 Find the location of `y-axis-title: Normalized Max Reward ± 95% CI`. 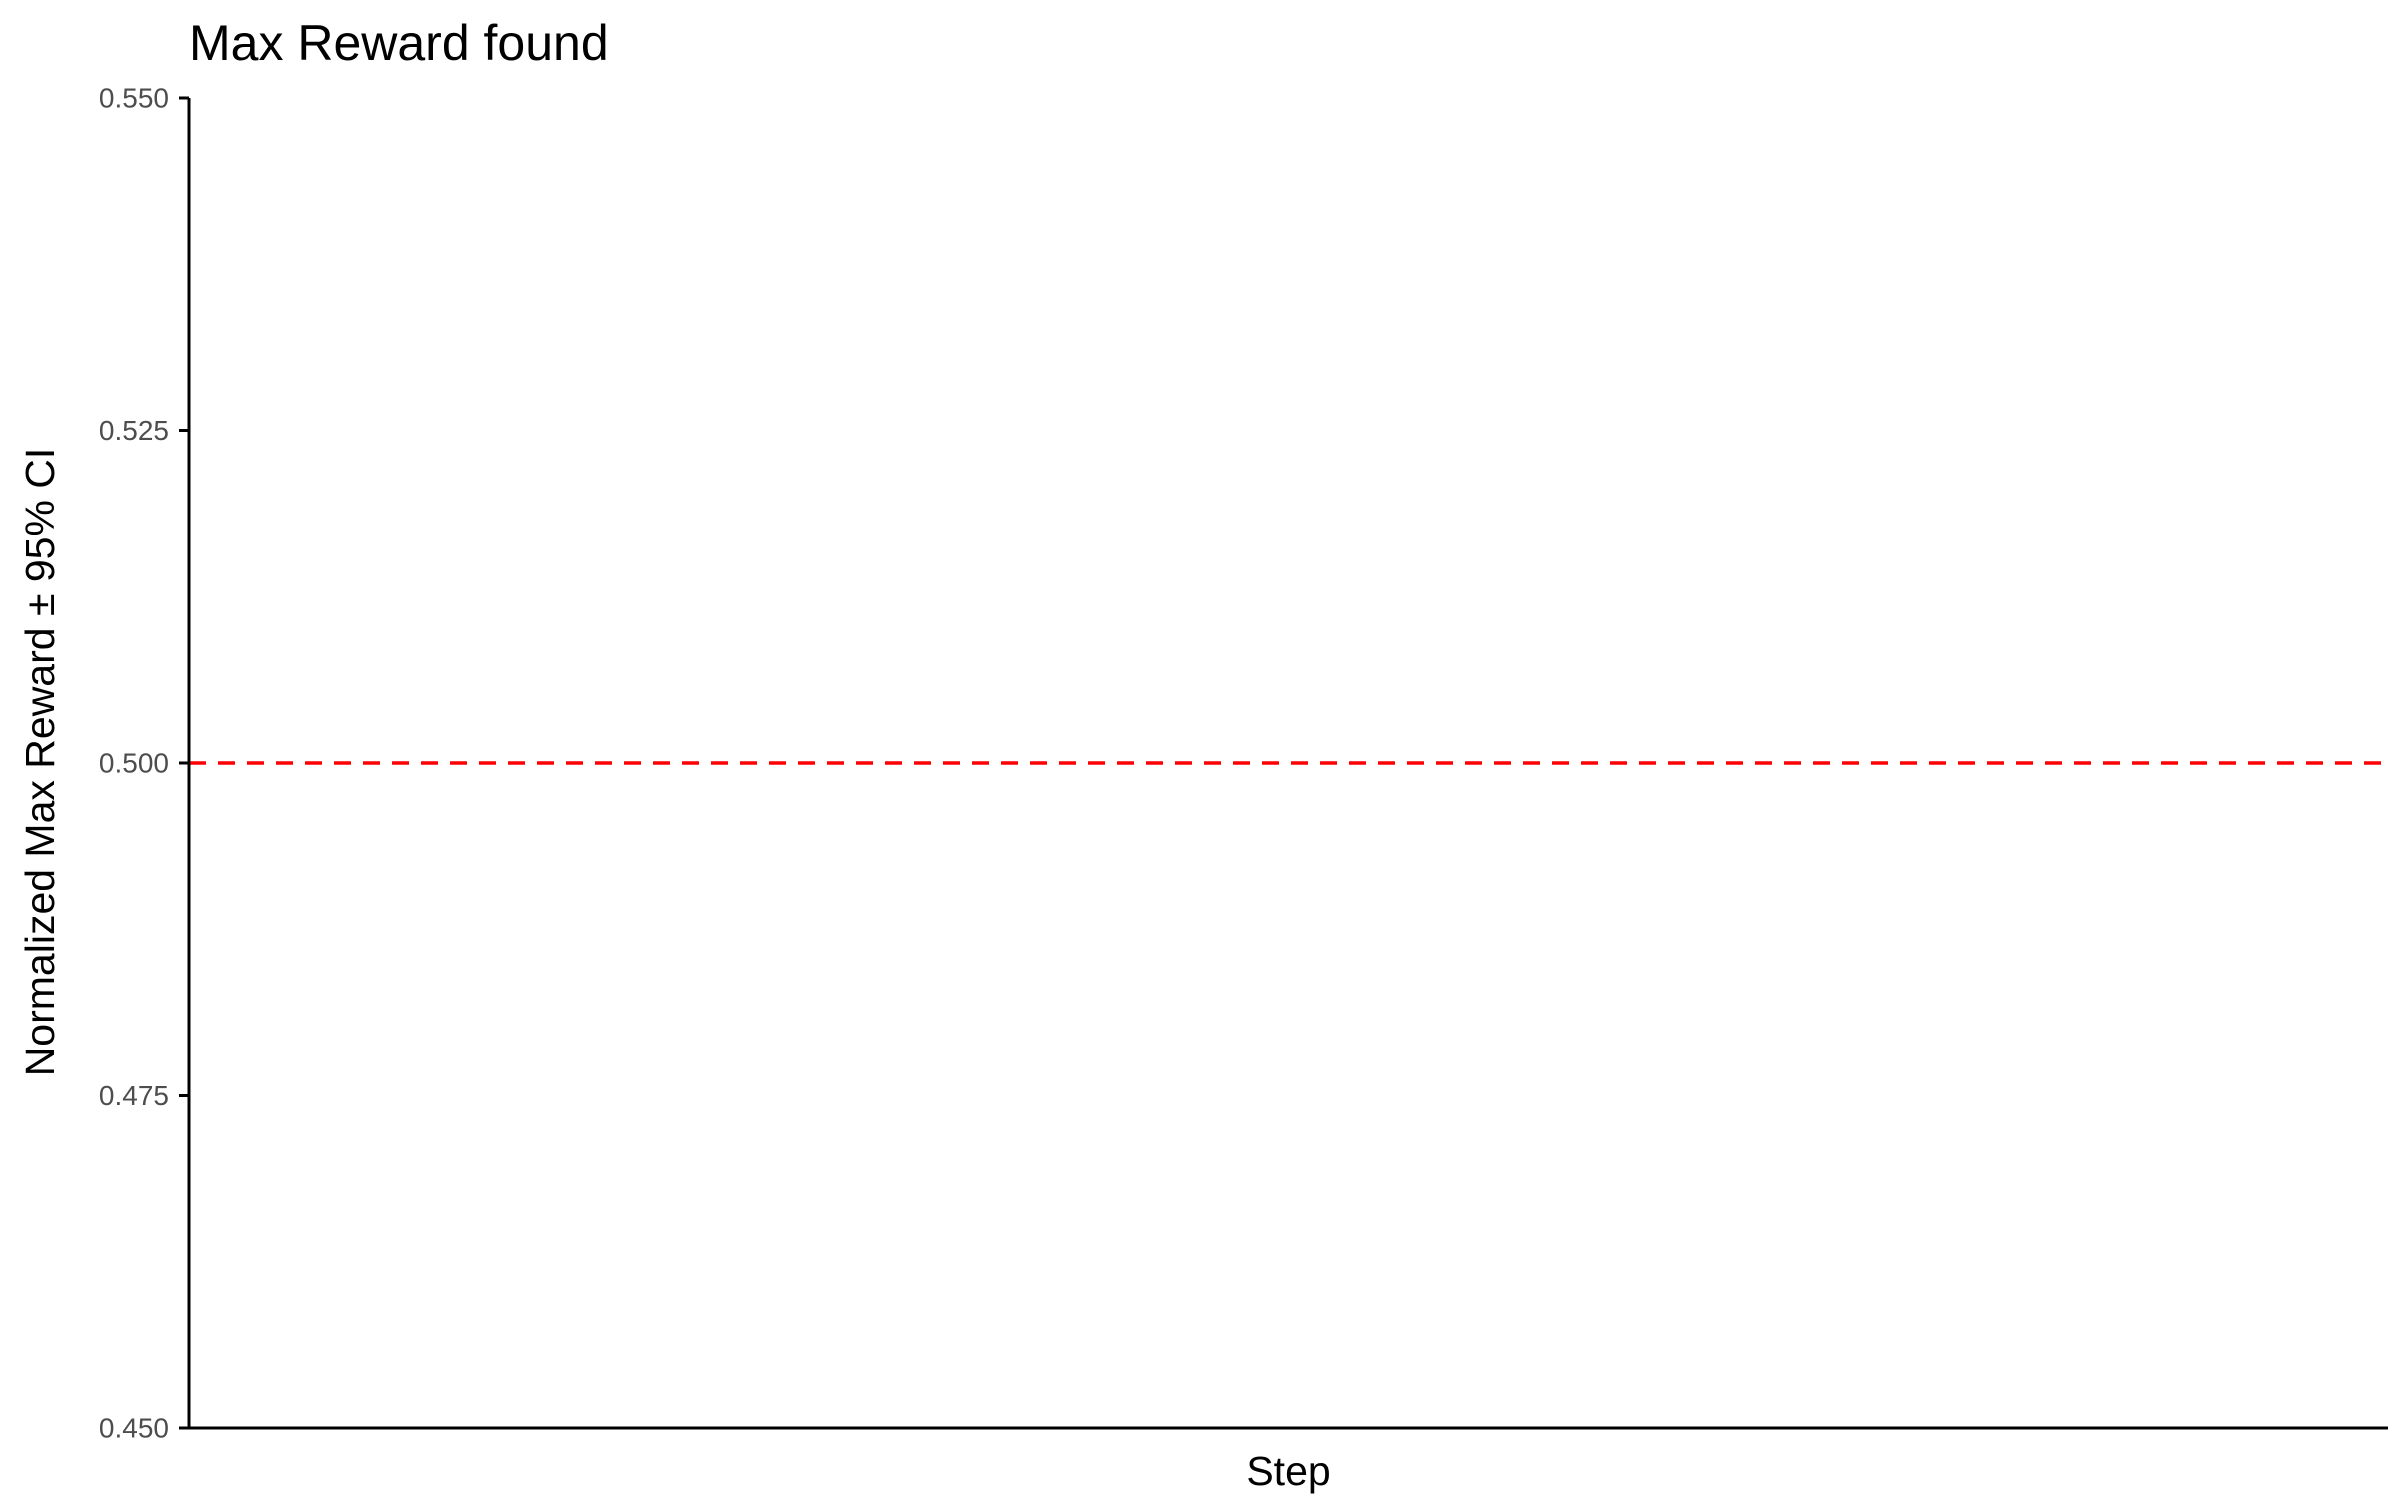

y-axis-title: Normalized Max Reward ± 95% CI is located at coordinates (40, 762).